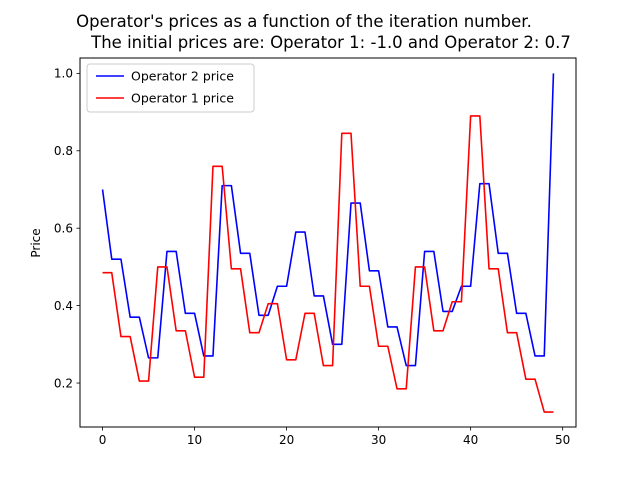  What do you see at coordinates (63, 151) in the screenshot?
I see `y-tick-label: 0.8` at bounding box center [63, 151].